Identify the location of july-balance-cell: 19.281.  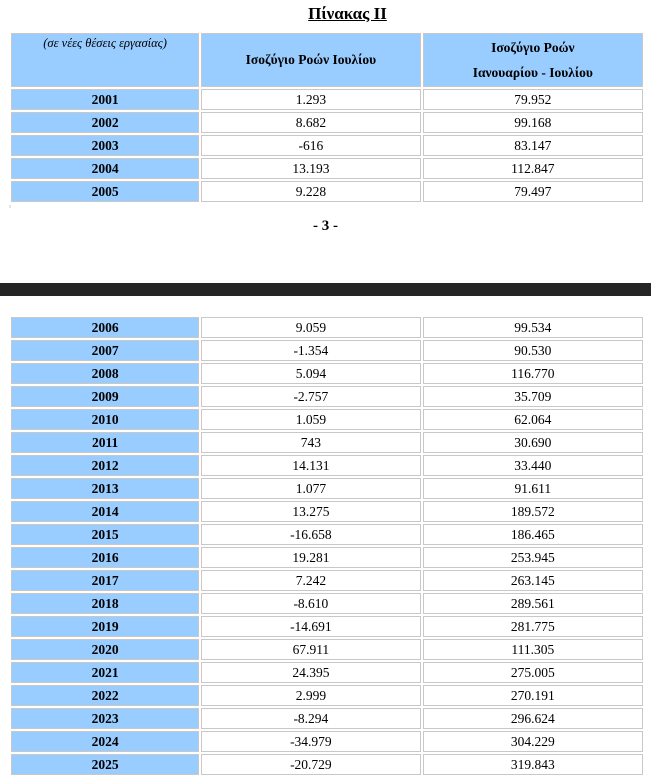
(311, 557).